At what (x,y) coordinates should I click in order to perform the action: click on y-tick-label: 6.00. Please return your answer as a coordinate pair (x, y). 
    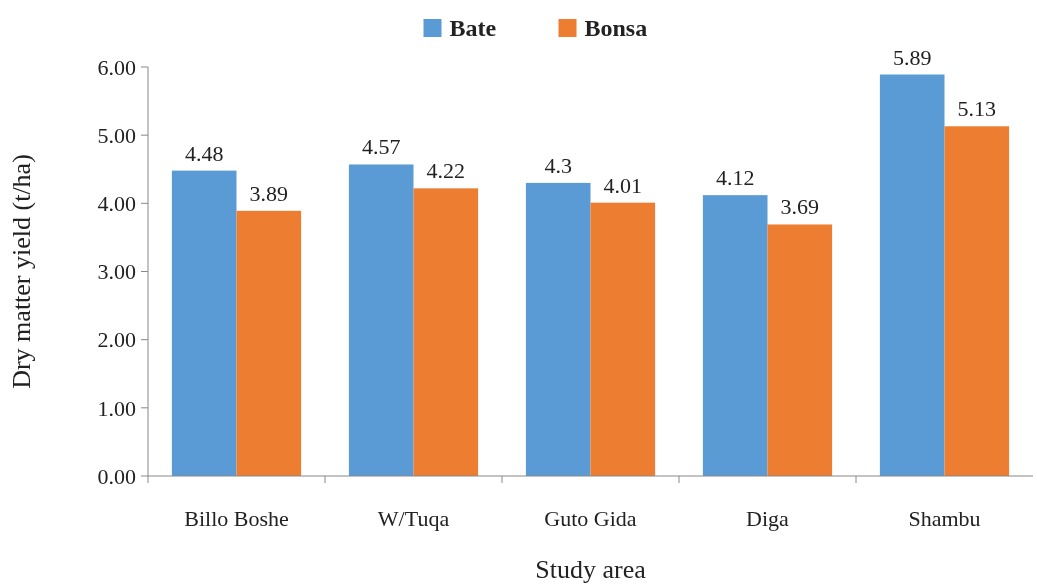
    Looking at the image, I should click on (116, 67).